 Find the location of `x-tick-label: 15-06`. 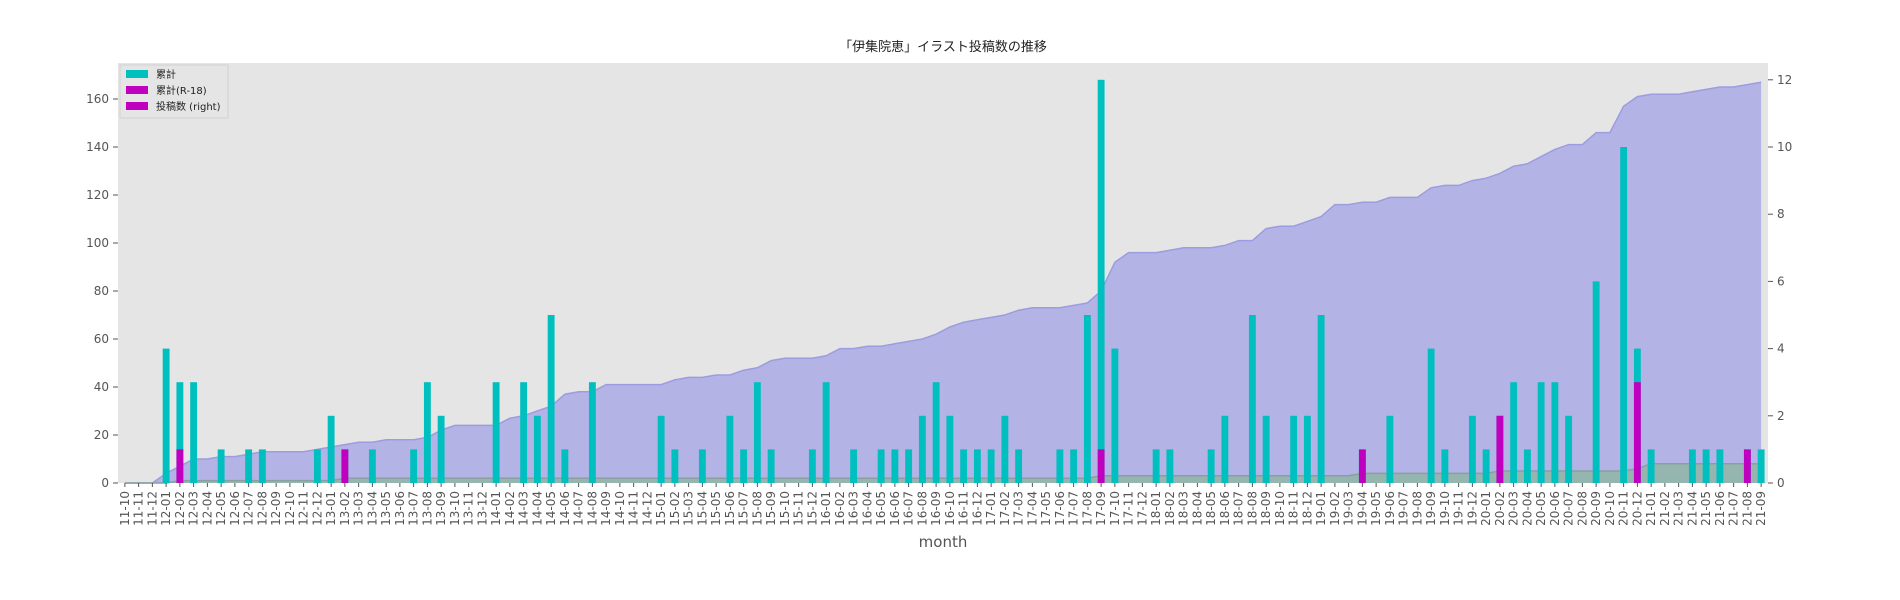

x-tick-label: 15-06 is located at coordinates (730, 508).